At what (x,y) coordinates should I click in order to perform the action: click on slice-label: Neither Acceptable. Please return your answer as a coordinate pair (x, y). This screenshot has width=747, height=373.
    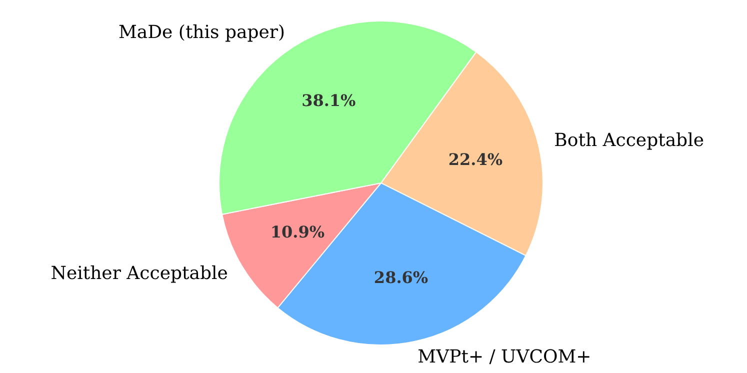
    Looking at the image, I should click on (139, 273).